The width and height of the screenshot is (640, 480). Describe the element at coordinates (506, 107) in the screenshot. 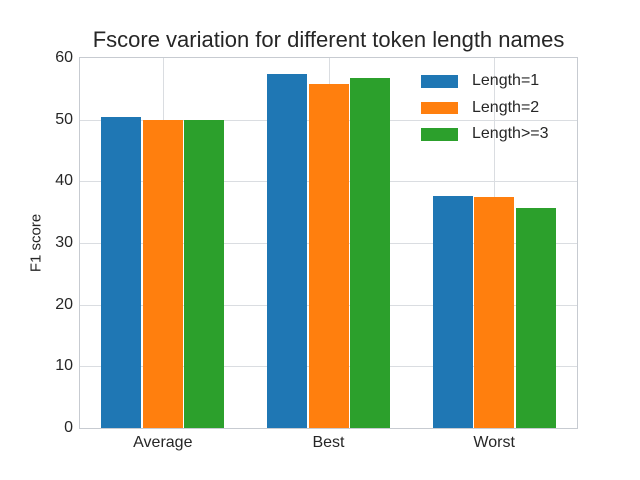

I see `legend-label: Length=2` at that location.